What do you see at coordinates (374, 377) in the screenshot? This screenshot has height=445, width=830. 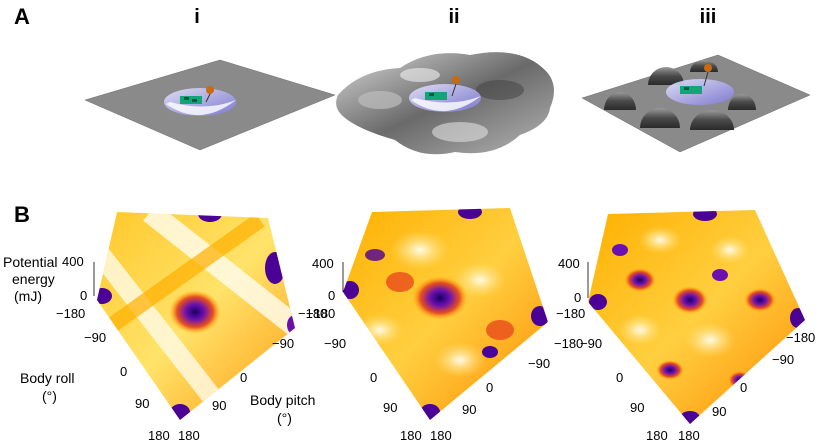 I see `roll-tick-ii-2: 0` at bounding box center [374, 377].